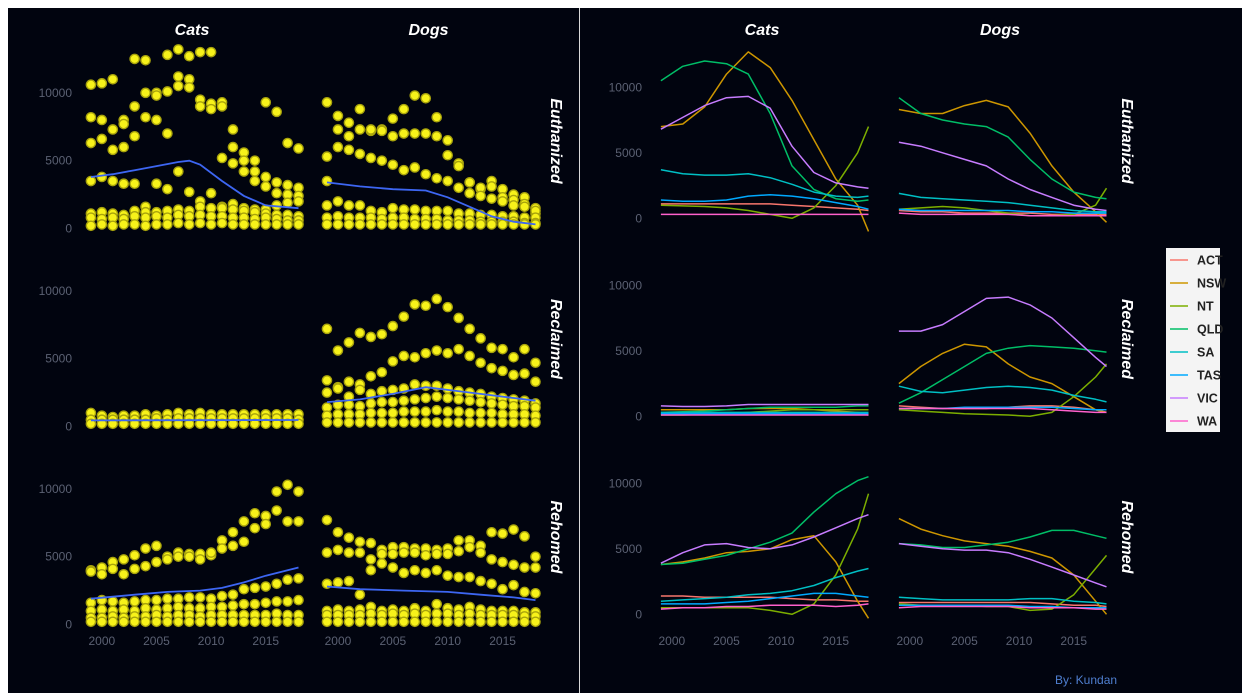 The width and height of the screenshot is (1250, 700). Describe the element at coordinates (338, 641) in the screenshot. I see `scatter-xtick-dogs-2000: 2000` at that location.